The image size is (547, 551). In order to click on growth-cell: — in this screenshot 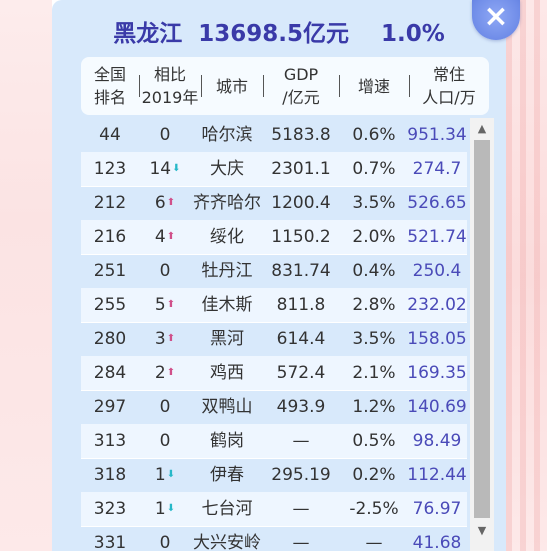, I will do `click(374, 538)`.